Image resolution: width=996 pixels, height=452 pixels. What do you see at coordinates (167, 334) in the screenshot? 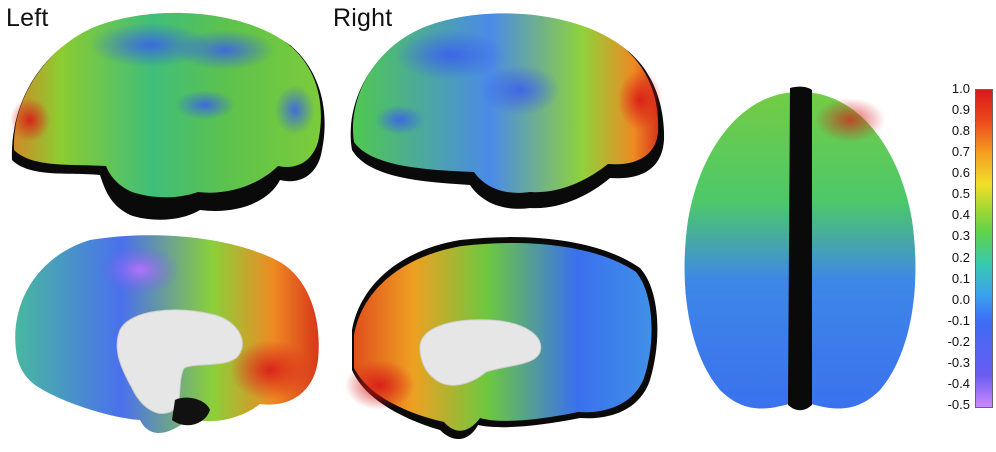
I see `left-medial-view` at bounding box center [167, 334].